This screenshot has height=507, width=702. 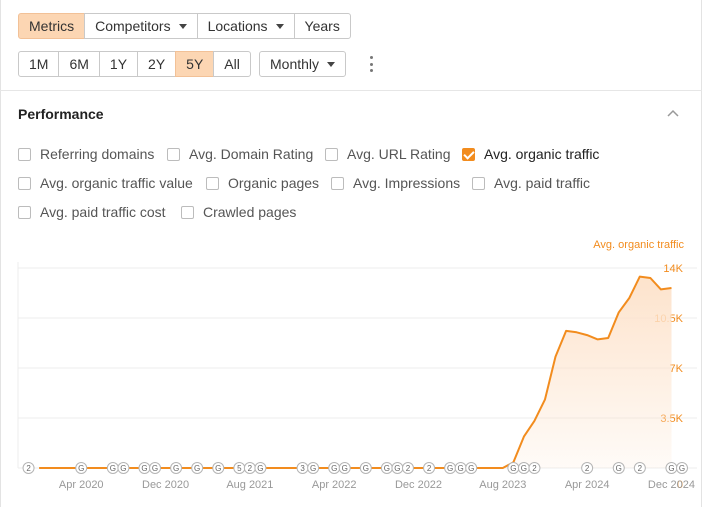 What do you see at coordinates (334, 485) in the screenshot?
I see `x-tick-label: Apr 2022` at bounding box center [334, 485].